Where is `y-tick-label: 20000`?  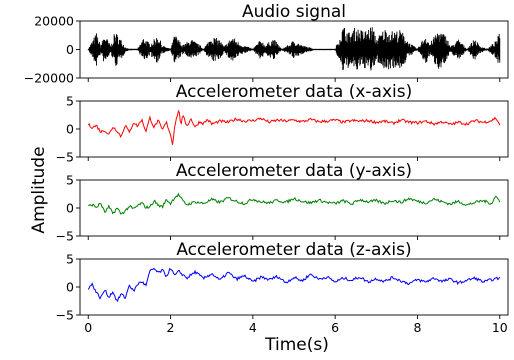
y-tick-label: 20000 is located at coordinates (54, 21).